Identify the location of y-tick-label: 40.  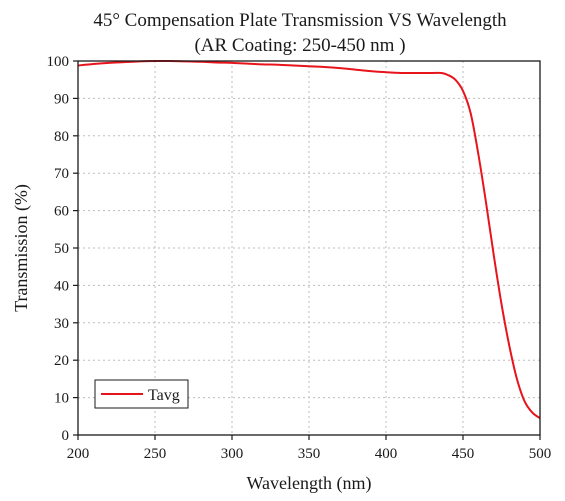
(61, 286).